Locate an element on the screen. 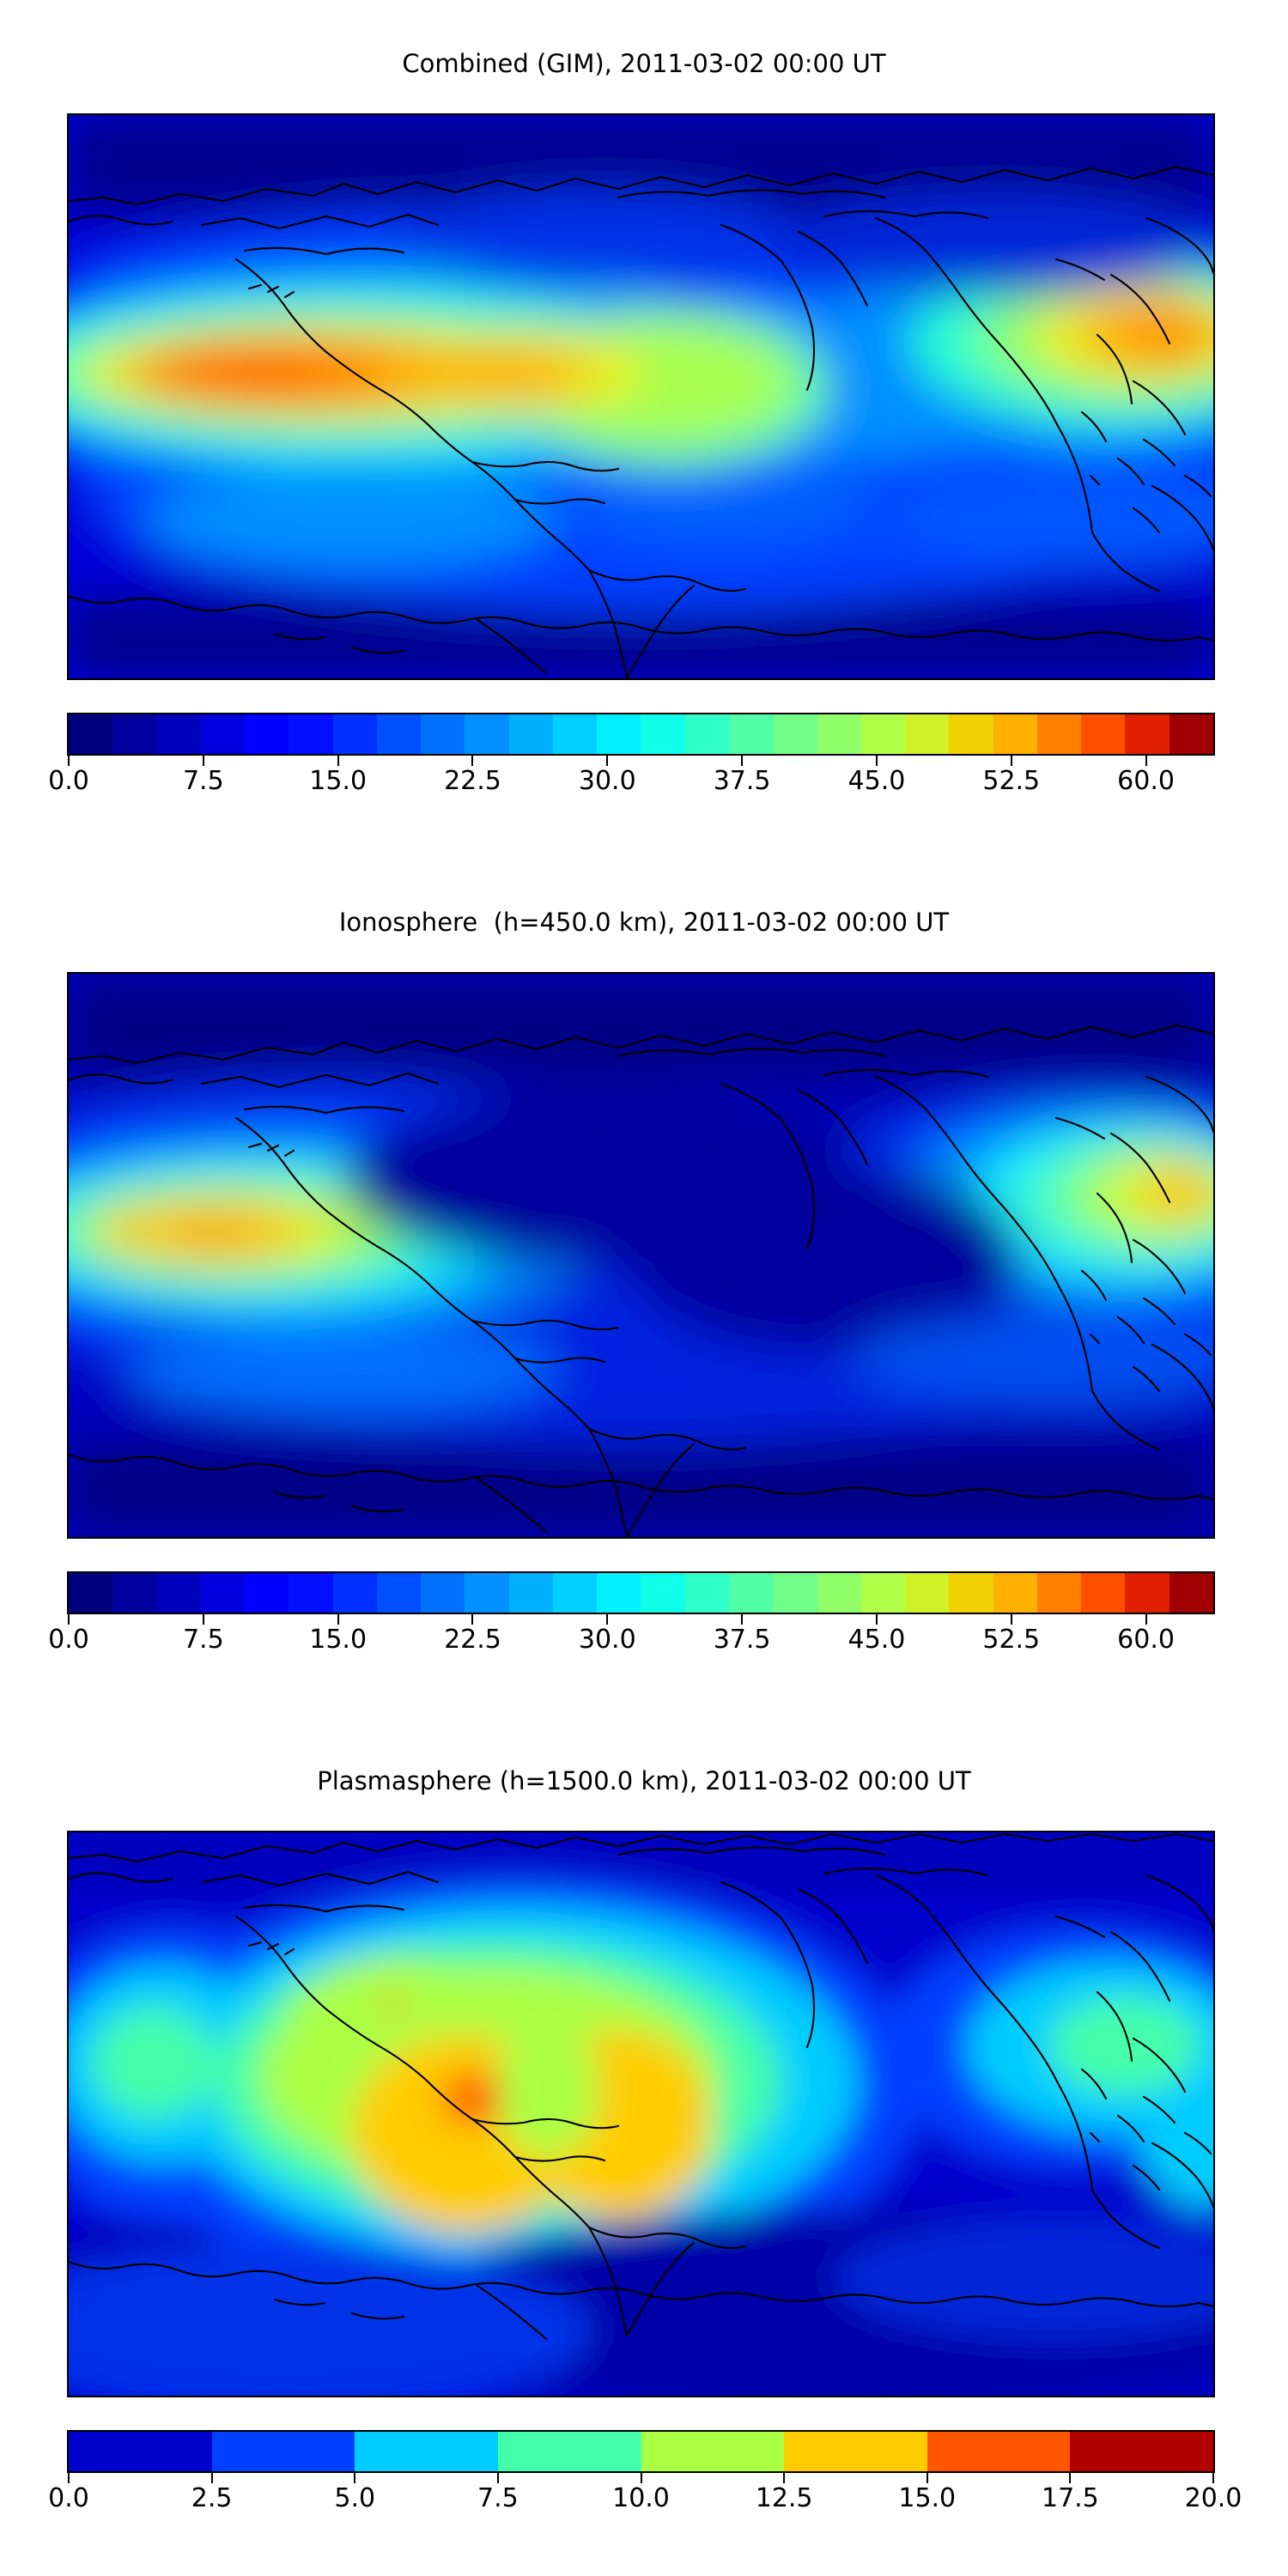 The height and width of the screenshot is (2576, 1288). colorbar-strip-plasmasphere is located at coordinates (641, 2451).